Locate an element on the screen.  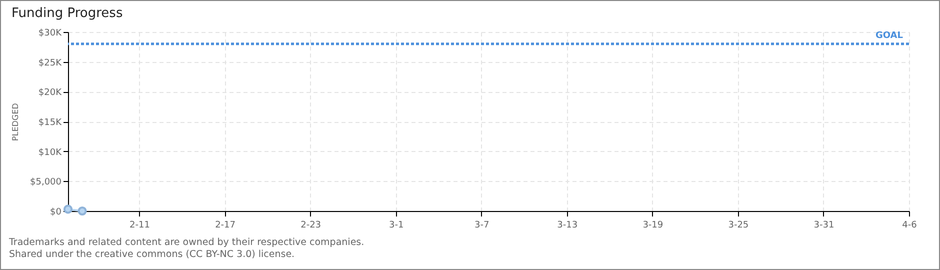
x-tick-label: 3-7 is located at coordinates (482, 225).